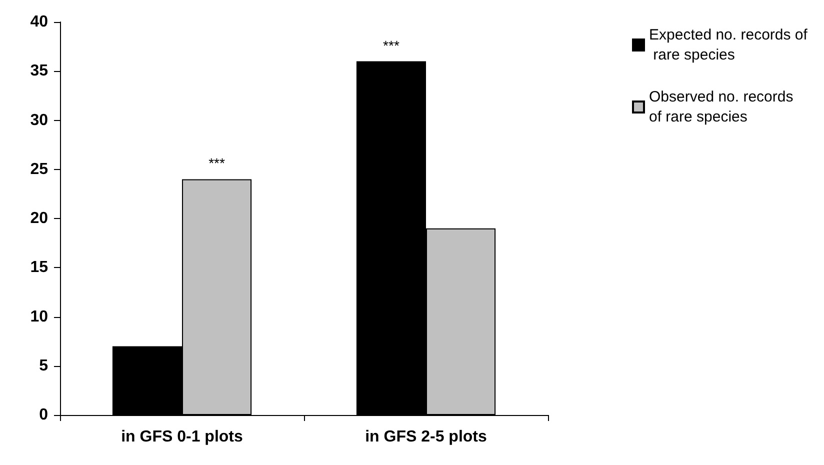  I want to click on y-tick-label: 20, so click(39, 218).